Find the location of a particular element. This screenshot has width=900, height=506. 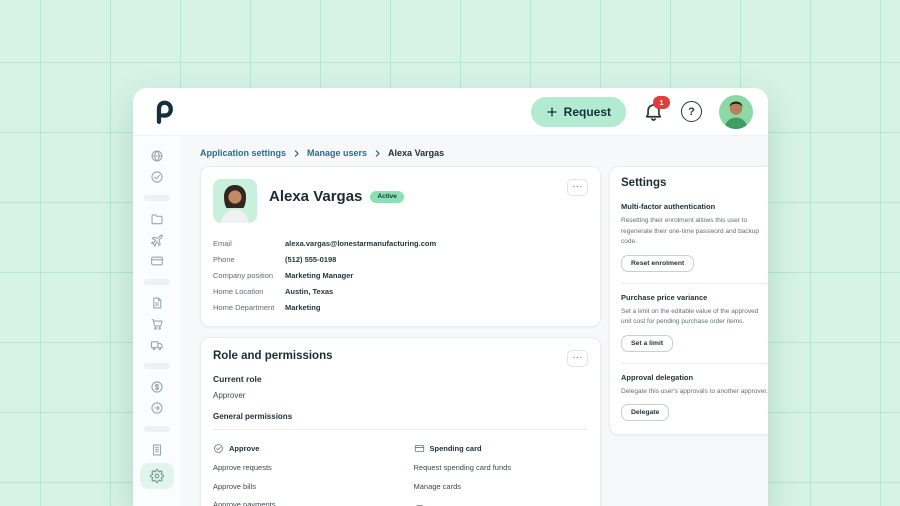

permission-group-title: Spending card is located at coordinates (455, 448).